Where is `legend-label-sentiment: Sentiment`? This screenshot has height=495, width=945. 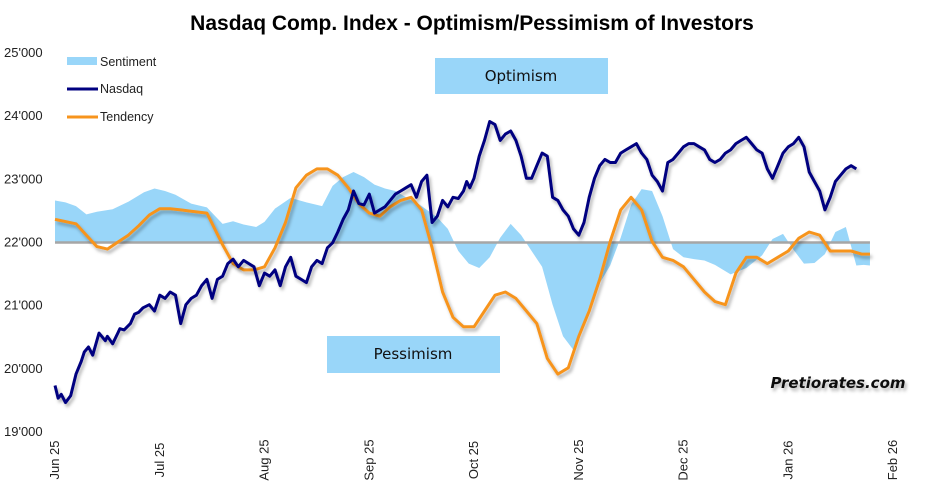
legend-label-sentiment: Sentiment is located at coordinates (128, 62).